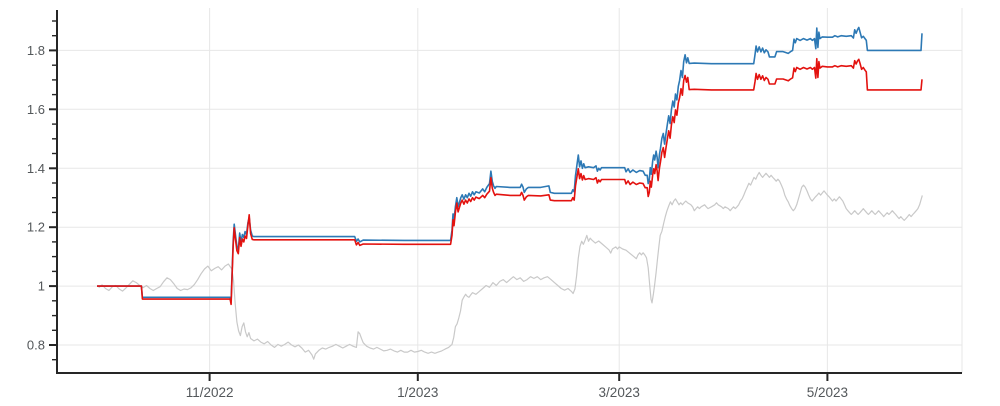  I want to click on y-axis-tick-label: 1.6, so click(36, 109).